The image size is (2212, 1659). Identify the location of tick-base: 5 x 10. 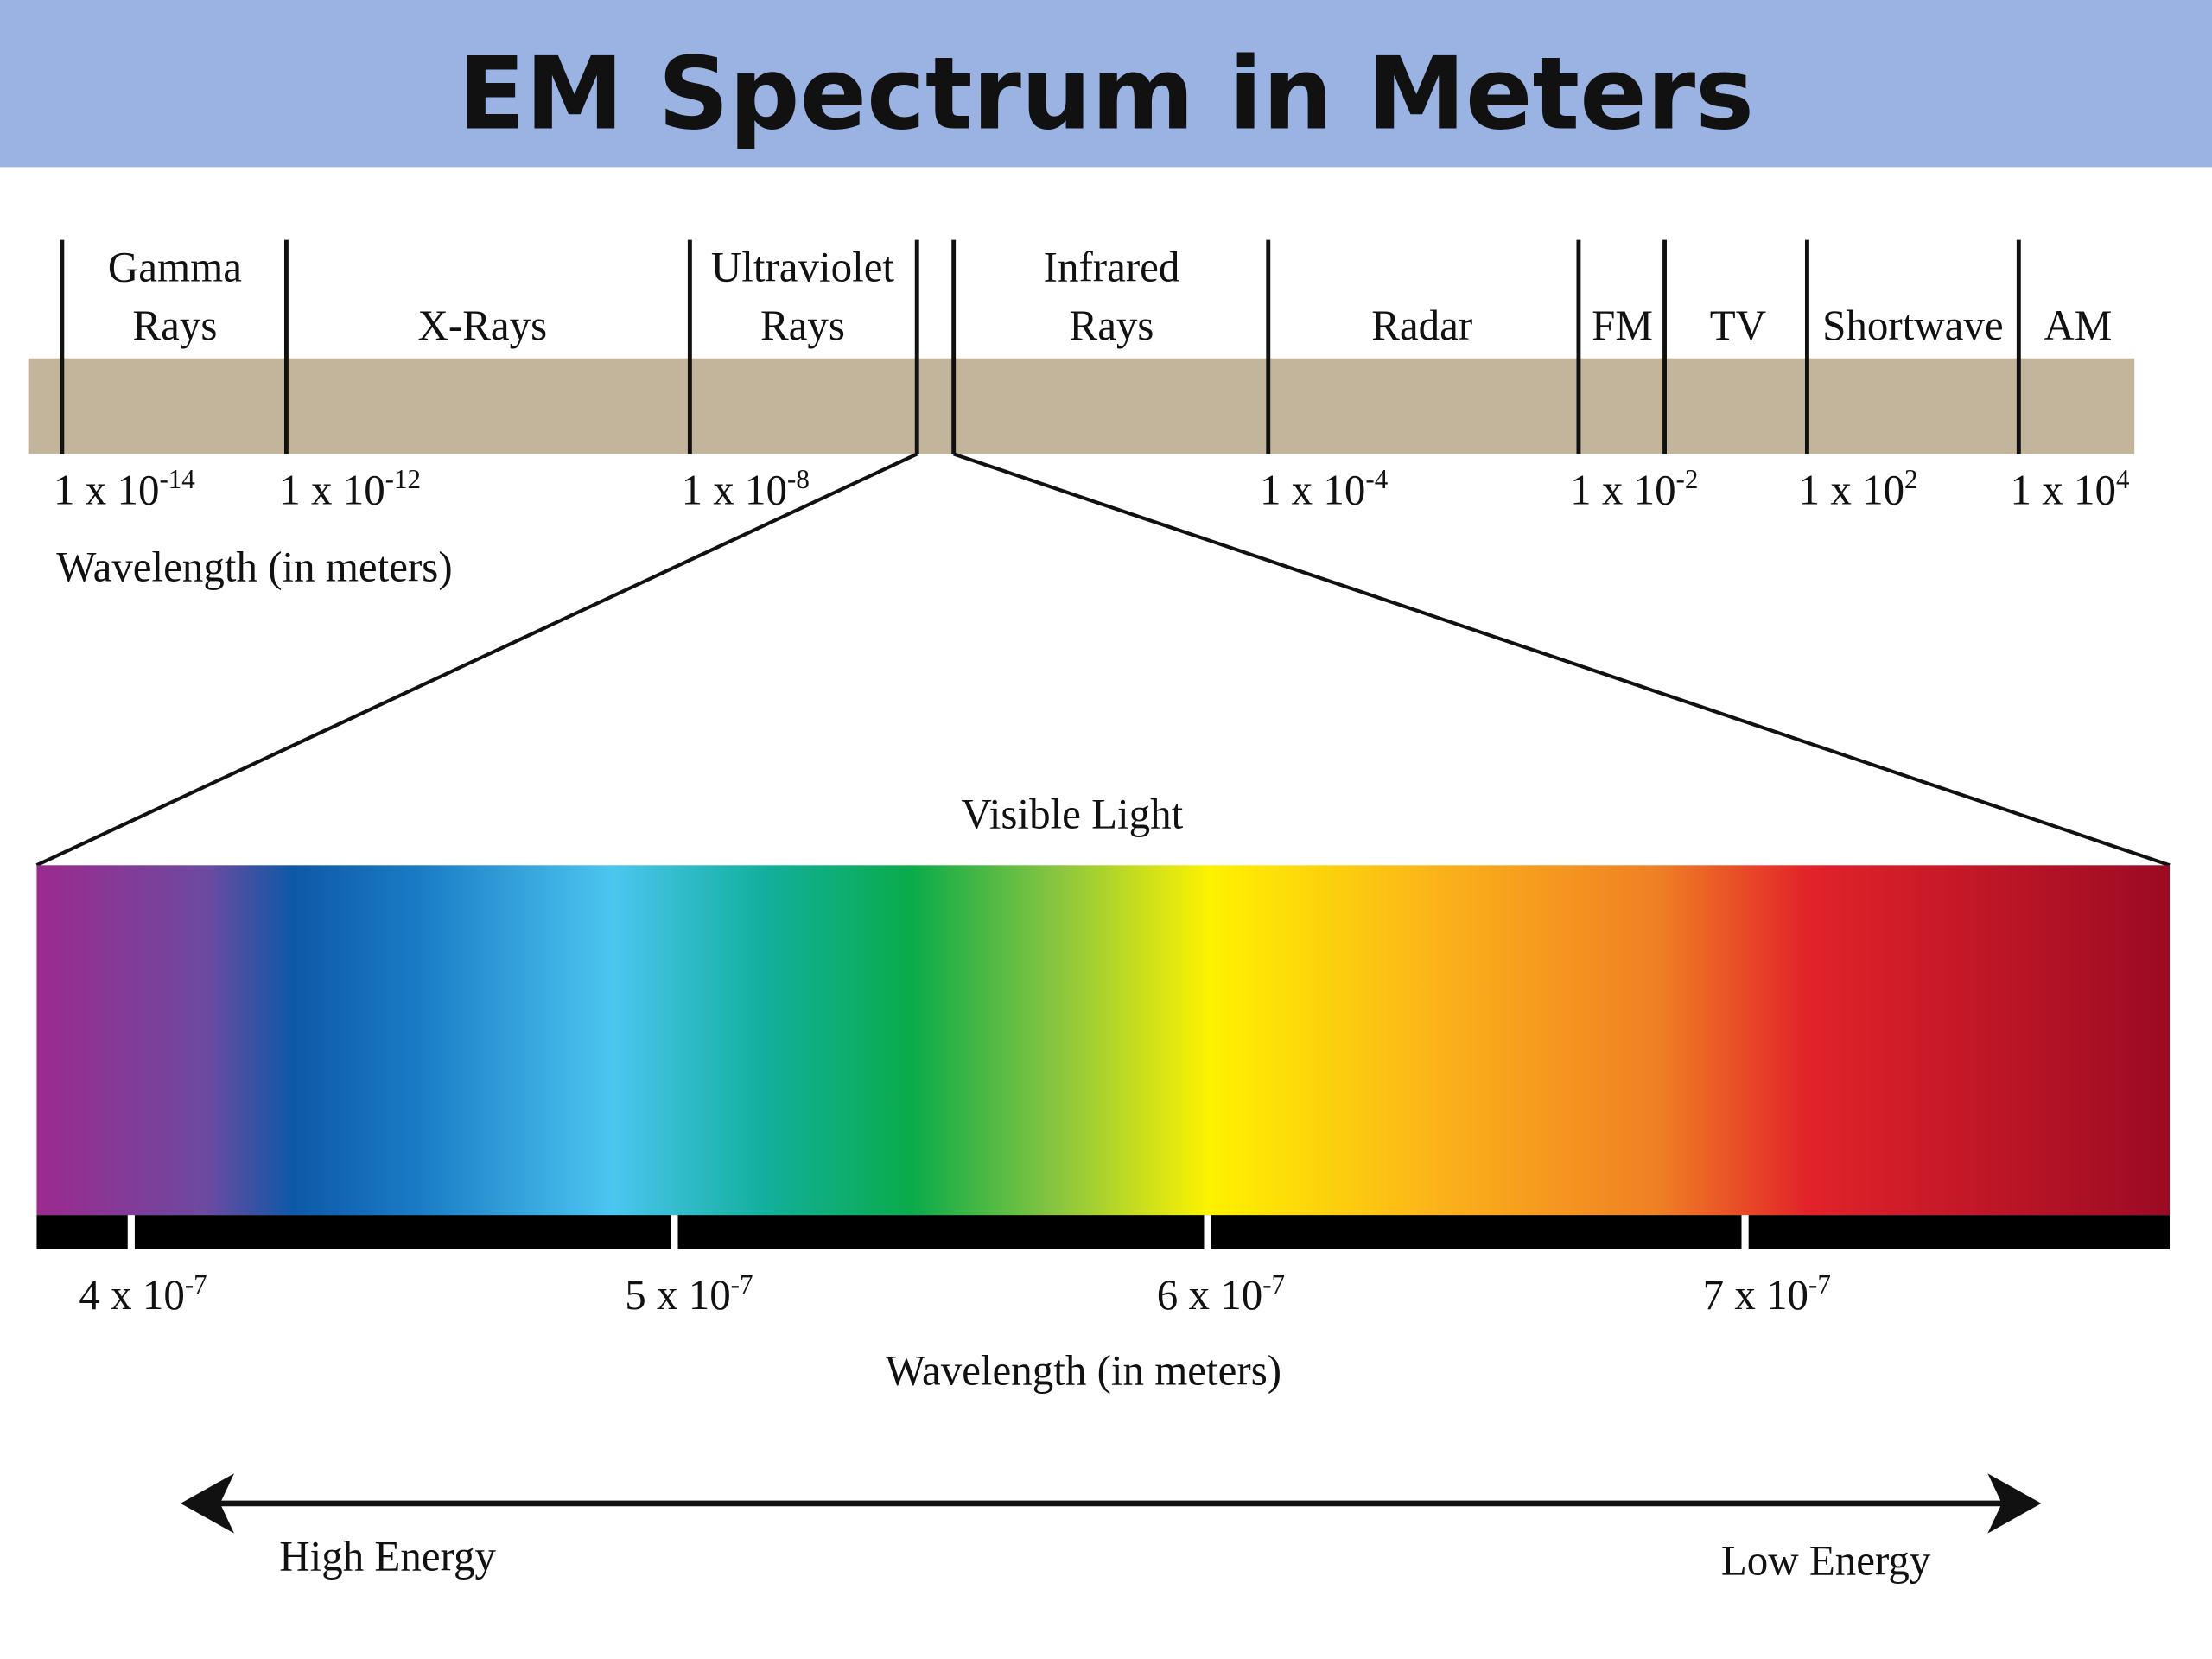
(677, 1295).